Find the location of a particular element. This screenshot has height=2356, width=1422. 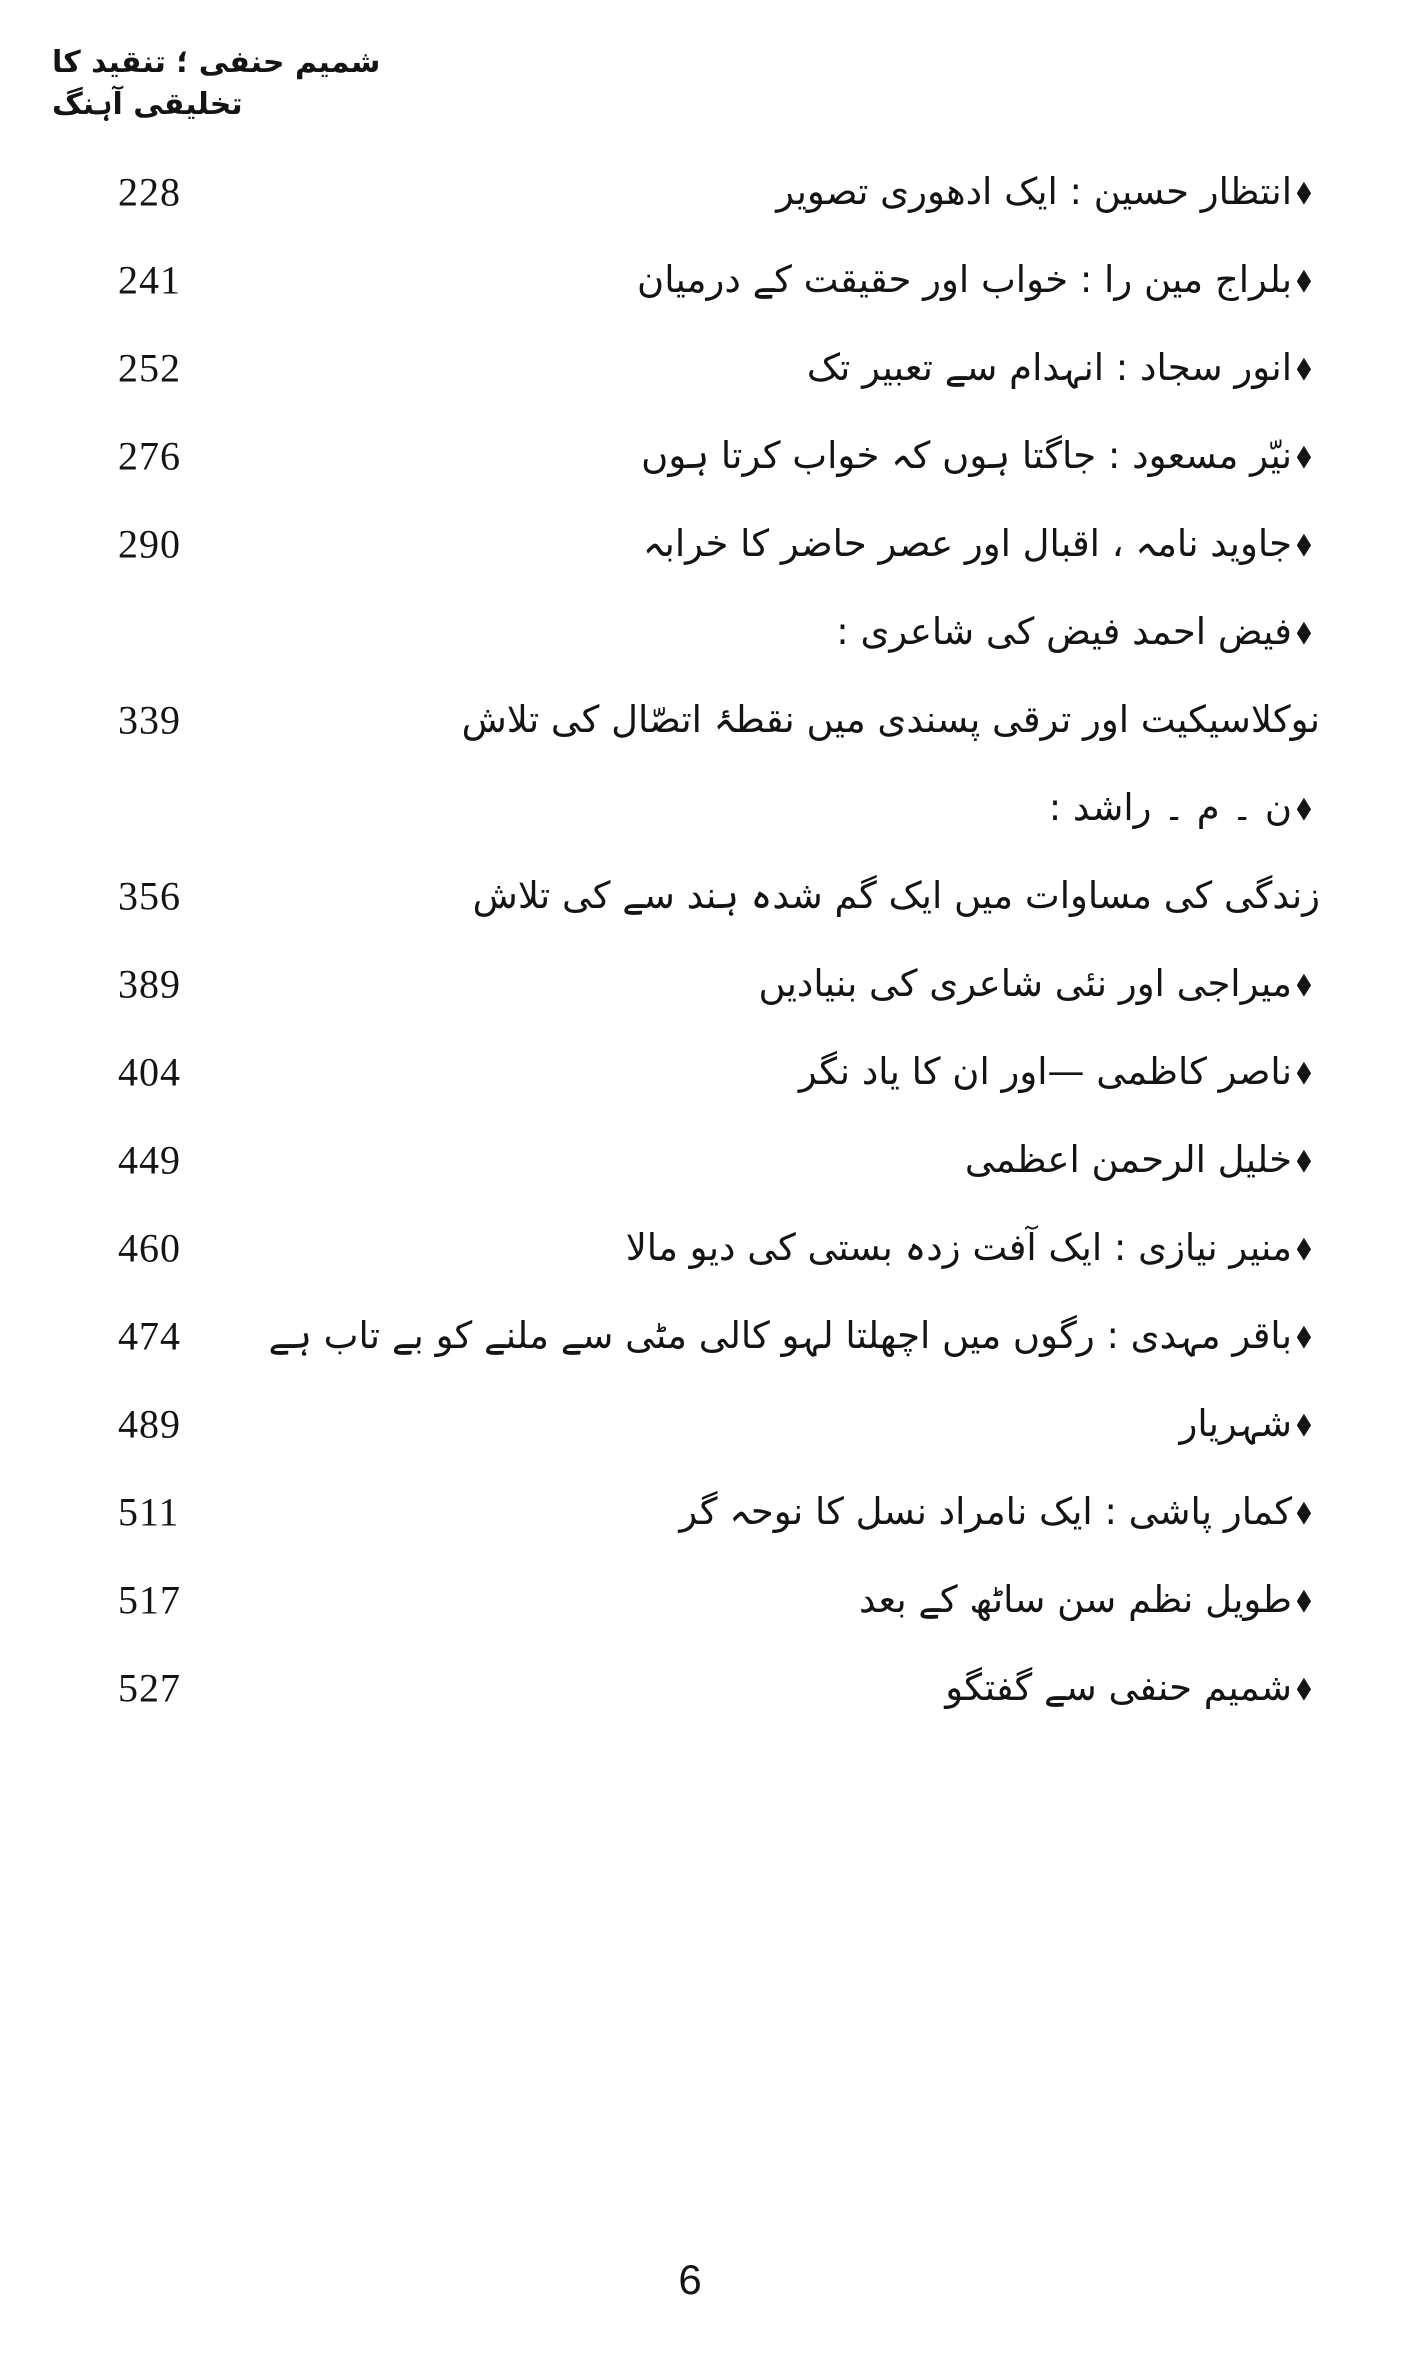

toc-page-number: 339 is located at coordinates (149, 720).